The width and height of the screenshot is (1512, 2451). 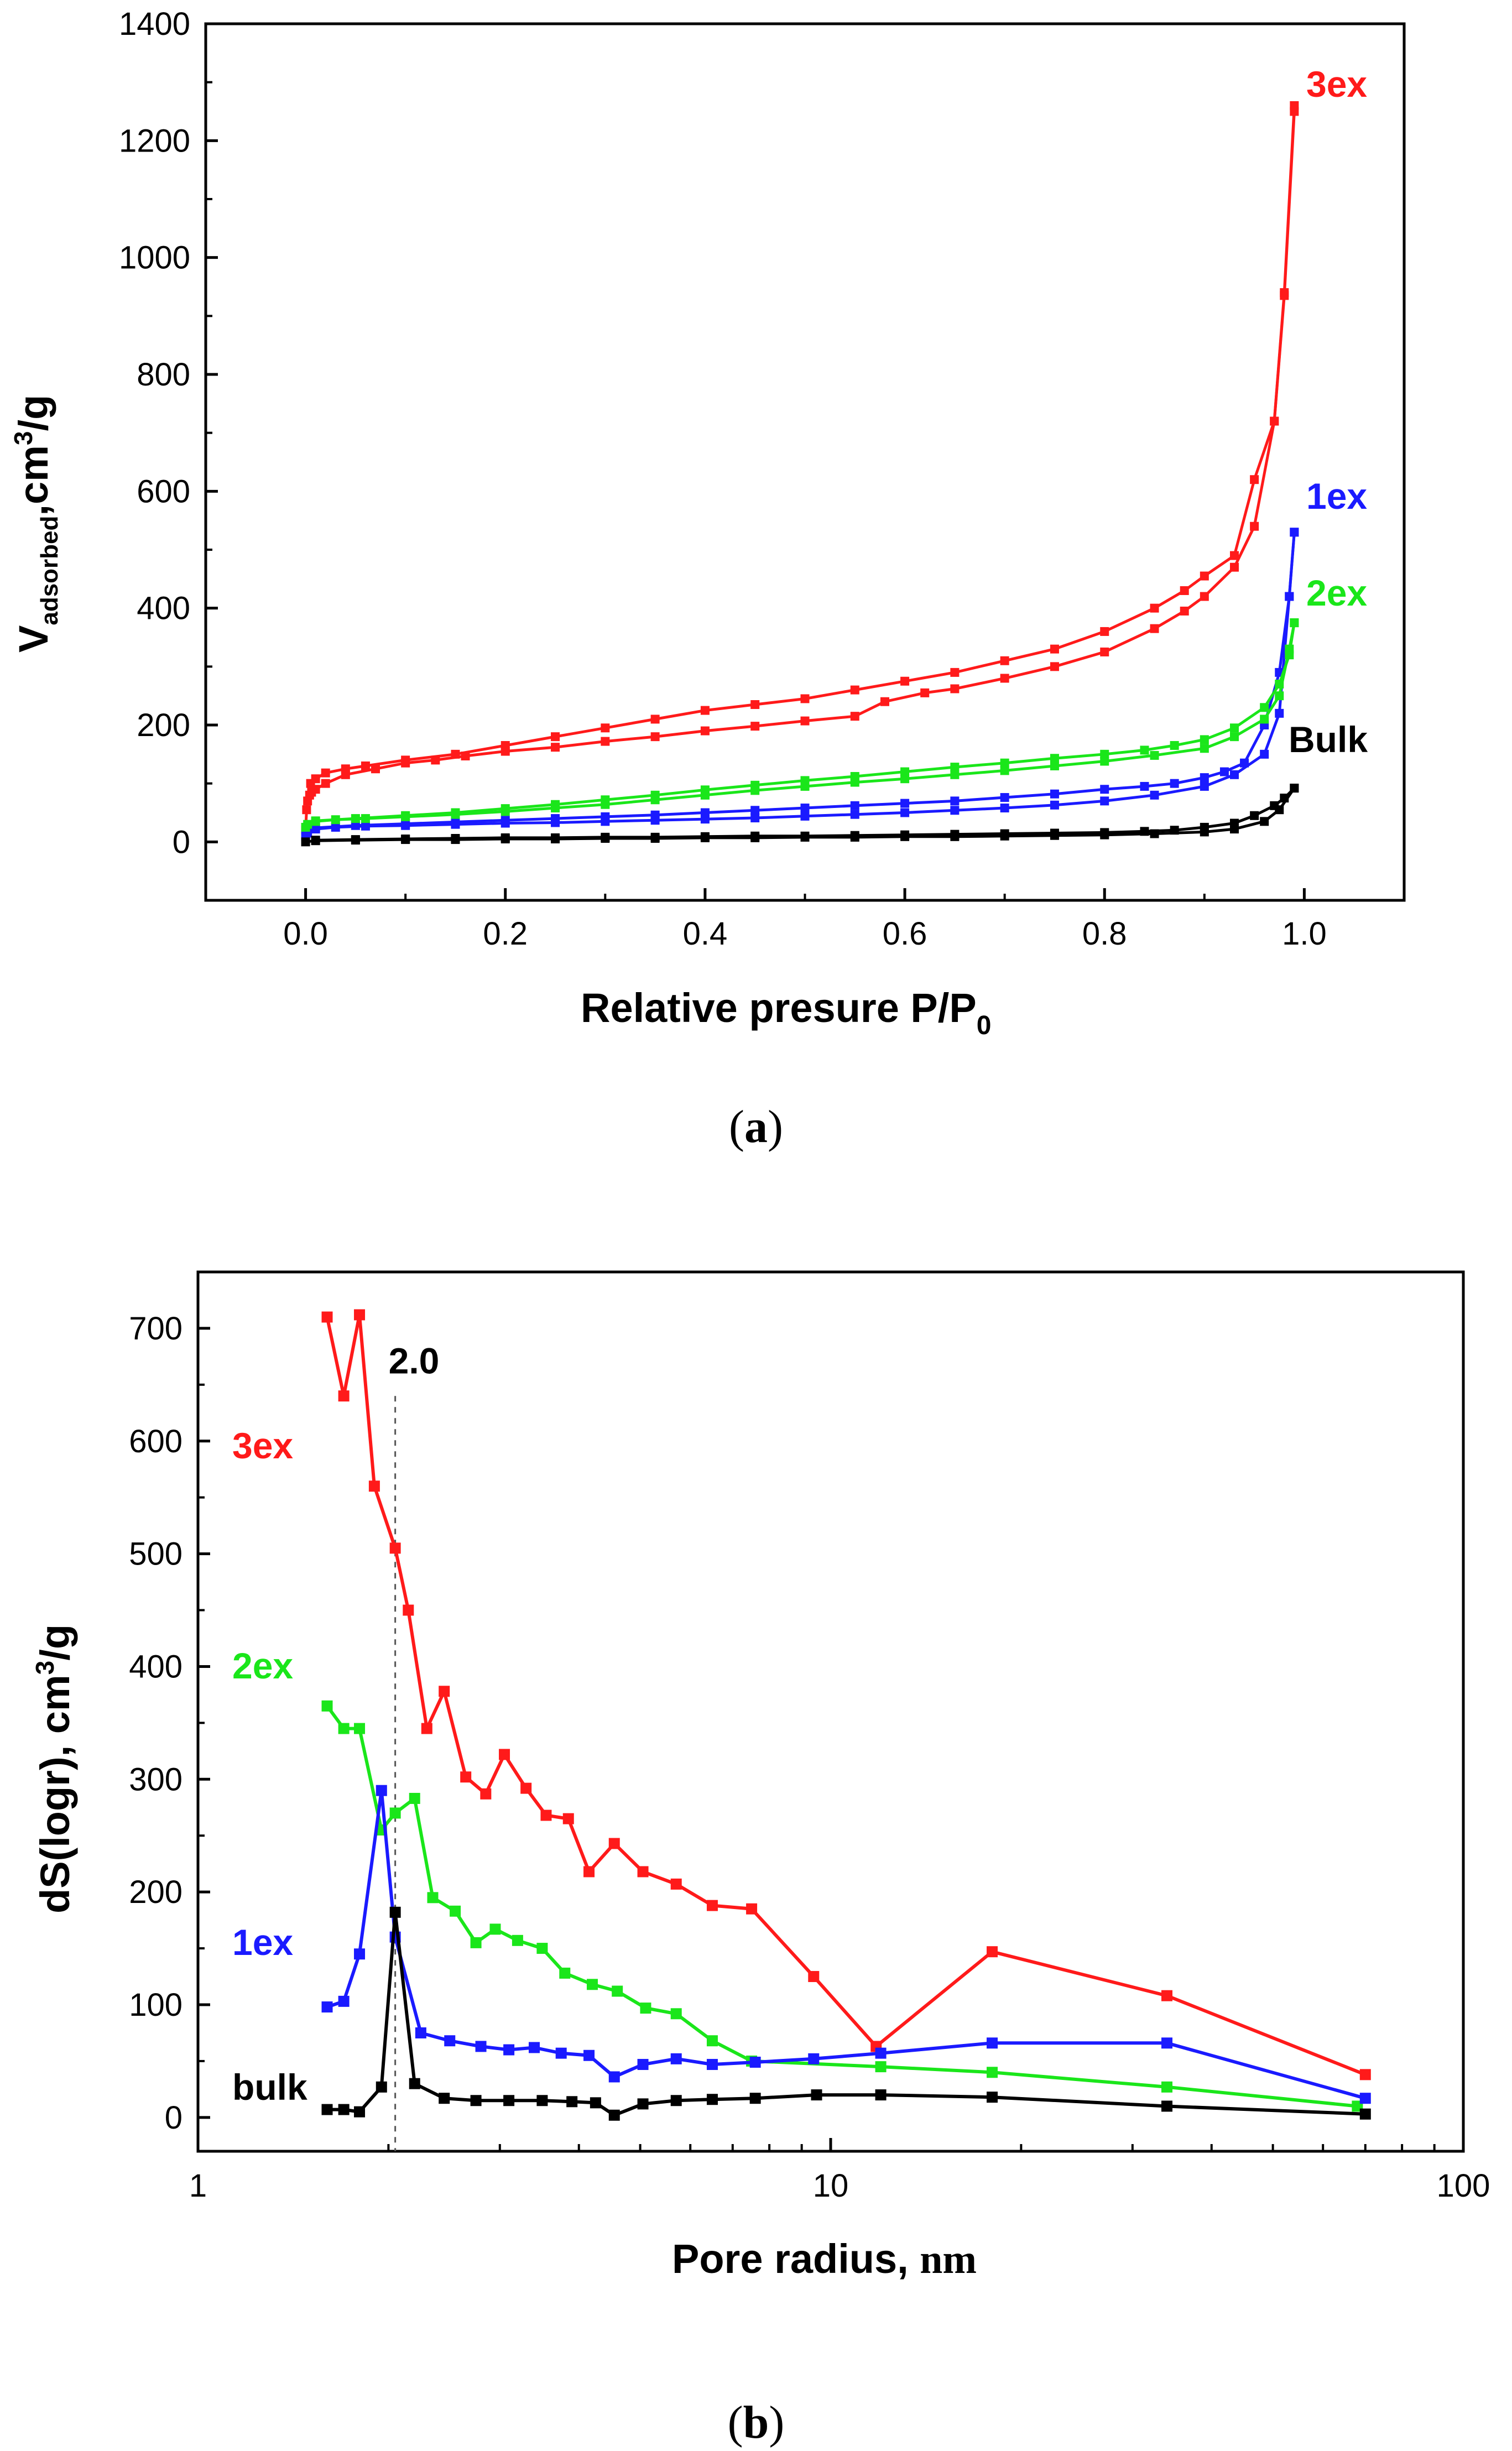 What do you see at coordinates (1336, 84) in the screenshot?
I see `panel-a-label-3ex: 3ex` at bounding box center [1336, 84].